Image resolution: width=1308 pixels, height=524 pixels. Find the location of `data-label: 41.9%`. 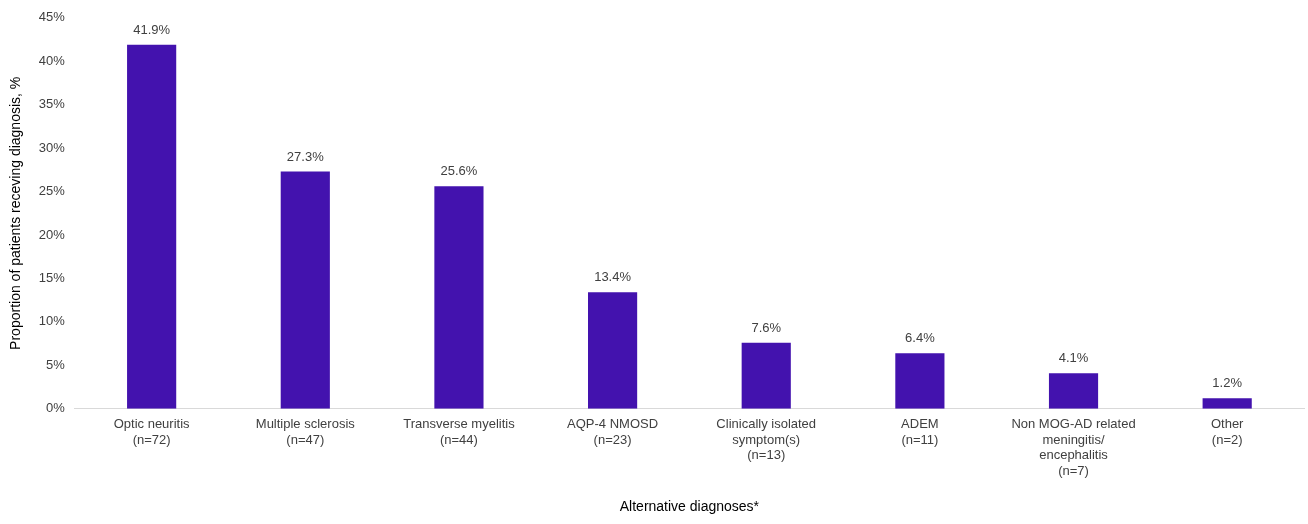

data-label: 41.9% is located at coordinates (152, 29).